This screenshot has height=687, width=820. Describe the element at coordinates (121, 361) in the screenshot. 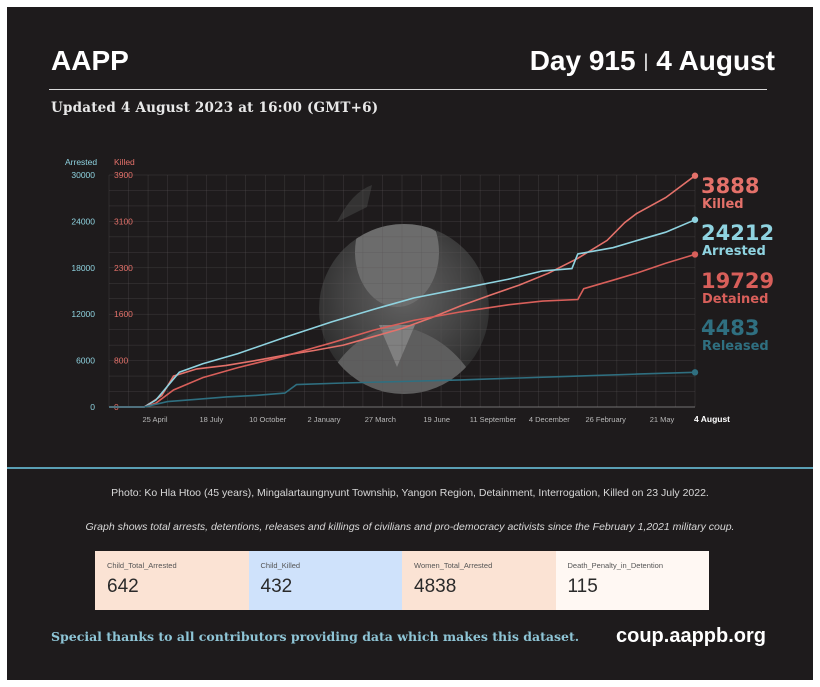

I see `killed-tick-label: 800` at that location.